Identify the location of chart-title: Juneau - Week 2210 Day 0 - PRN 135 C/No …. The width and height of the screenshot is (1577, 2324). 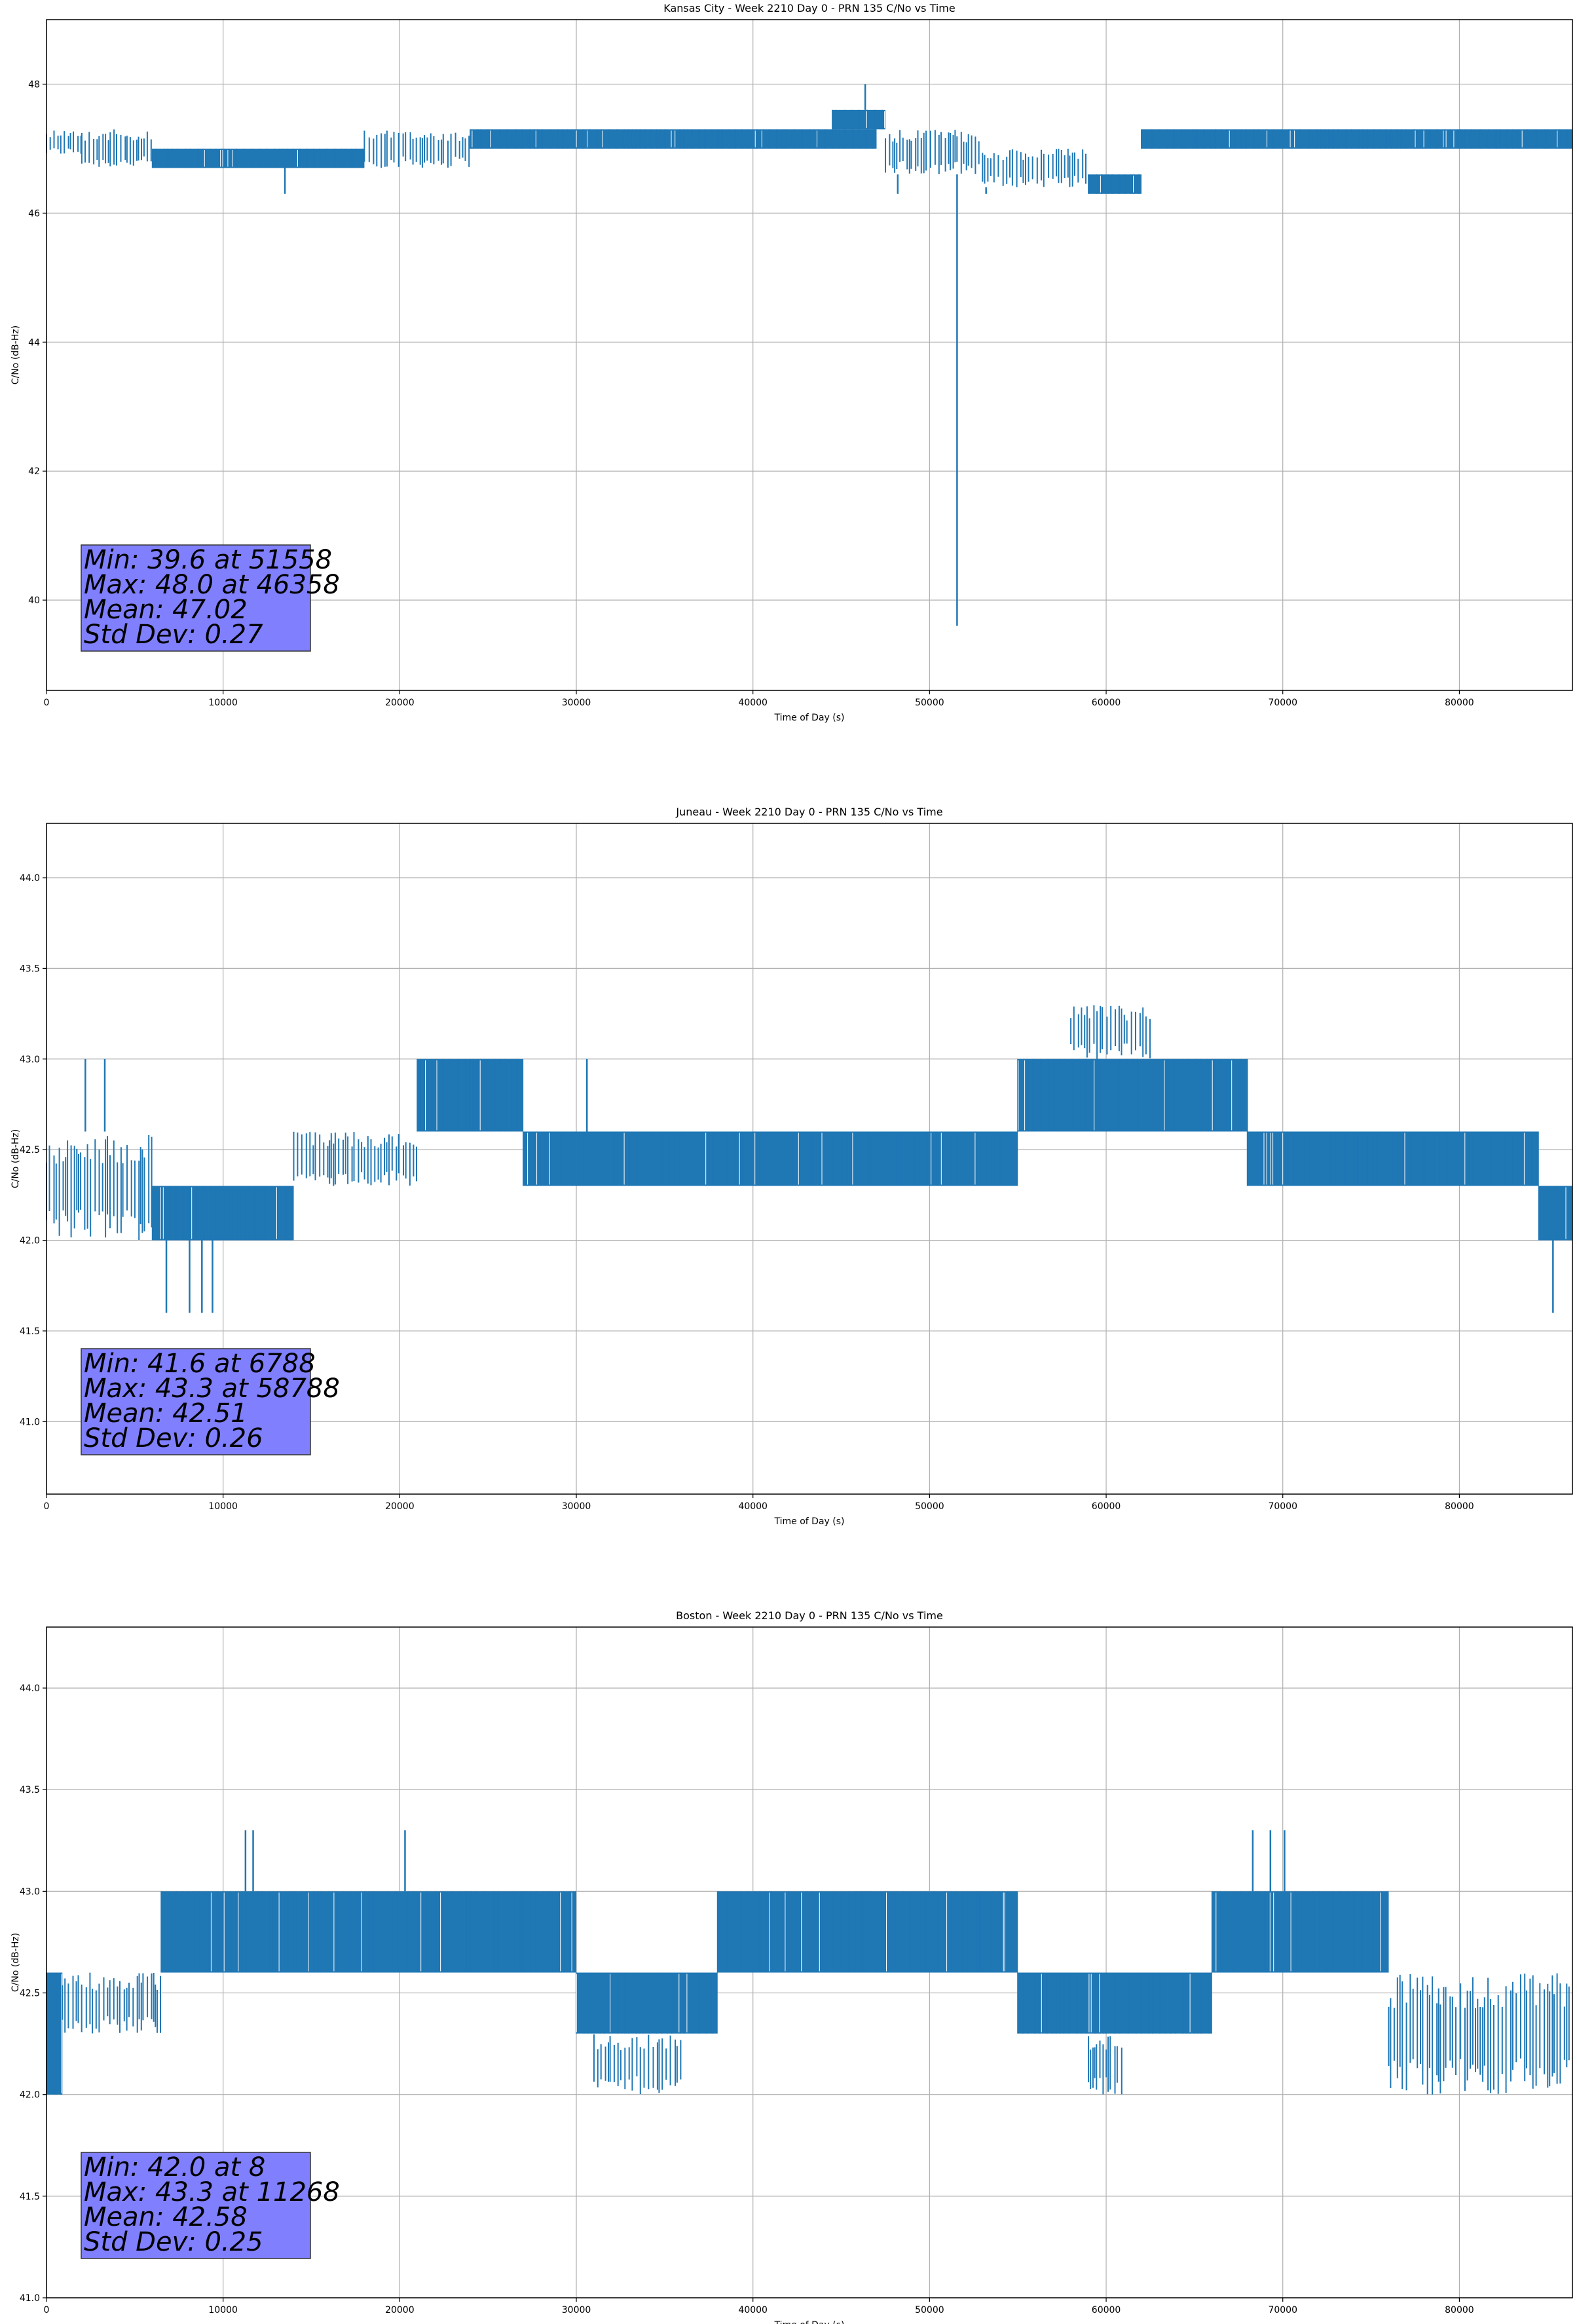
(808, 812).